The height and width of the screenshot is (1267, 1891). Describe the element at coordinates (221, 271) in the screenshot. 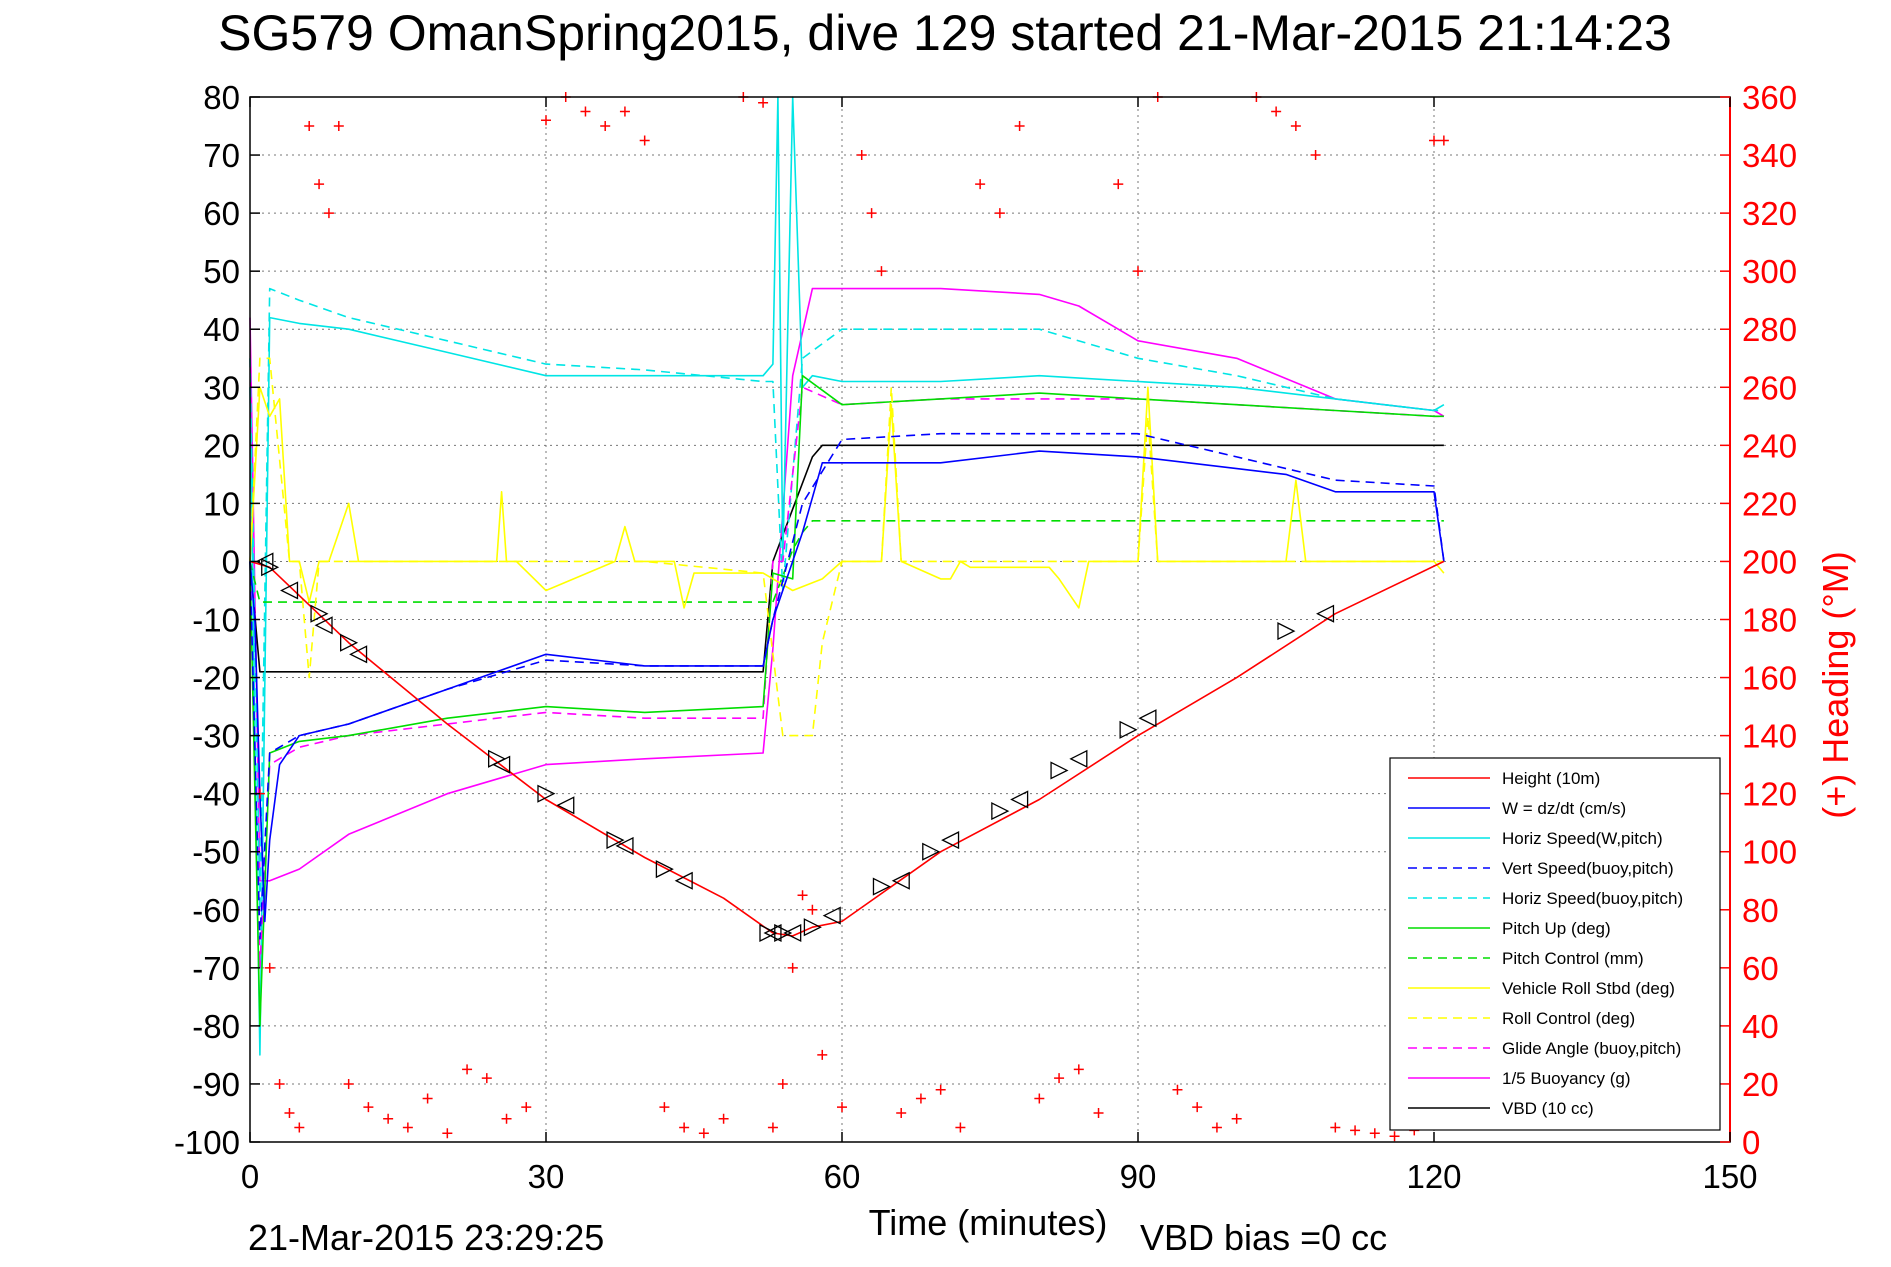

I see `y-tick-label: 50` at that location.